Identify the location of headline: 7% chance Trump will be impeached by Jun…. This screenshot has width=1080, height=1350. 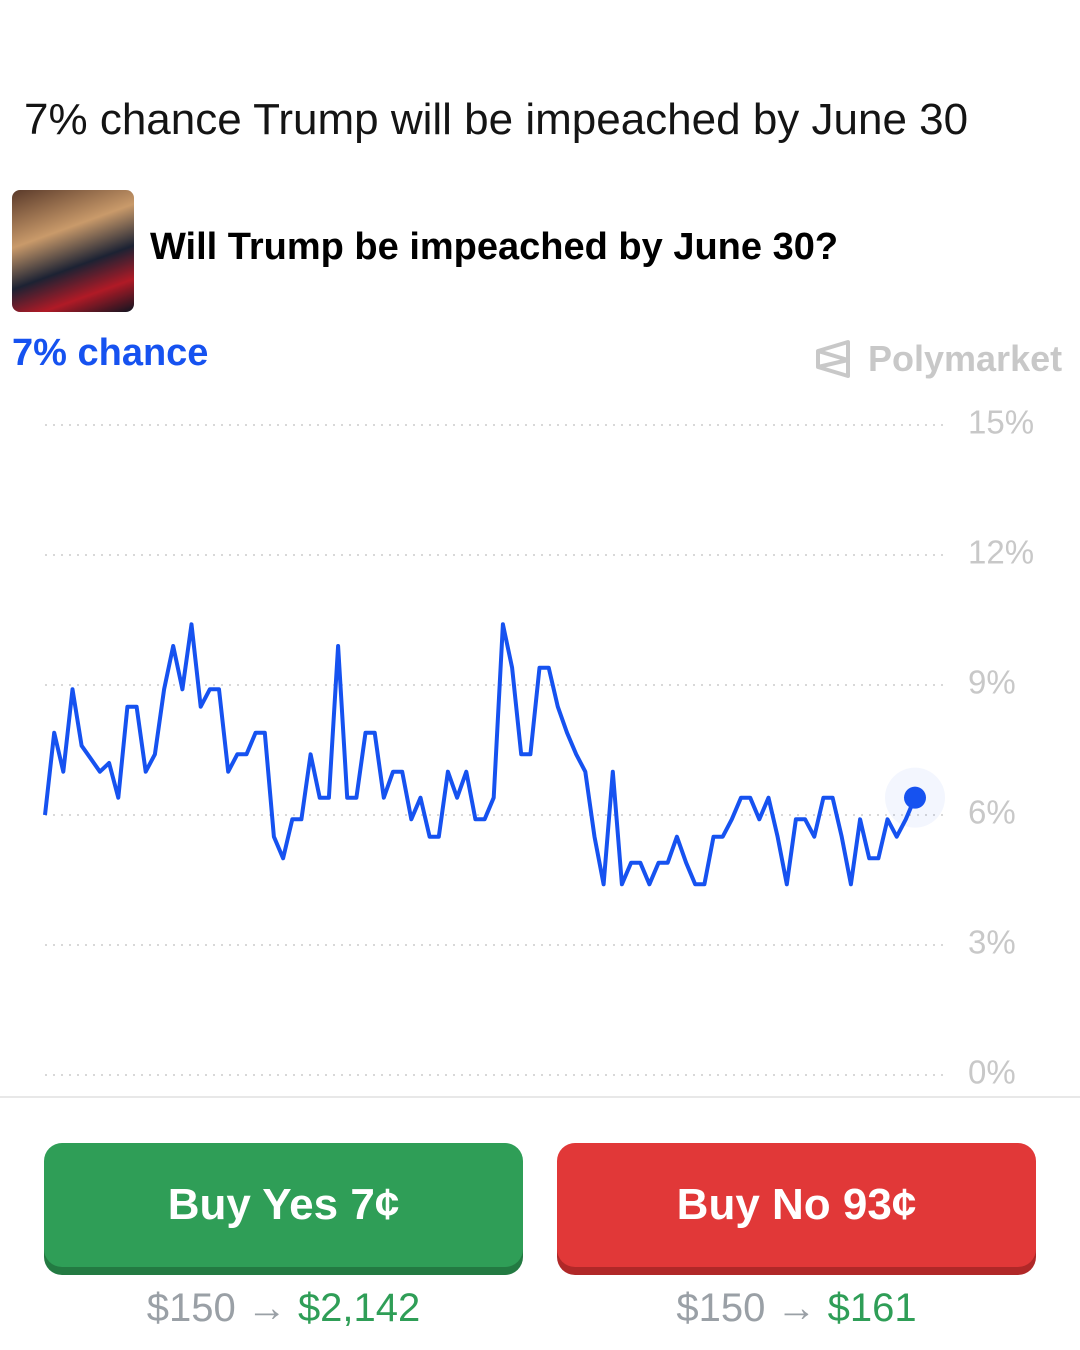
(496, 119).